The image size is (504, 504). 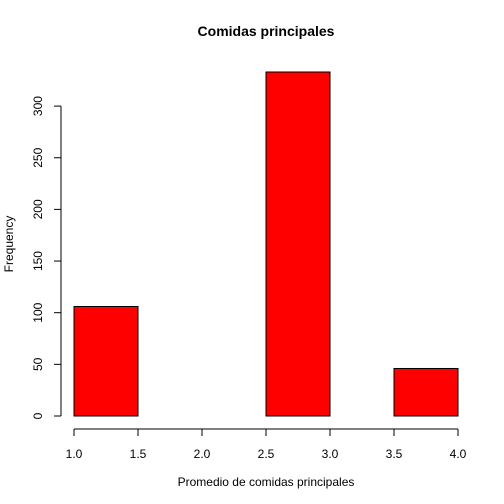 I want to click on y-tick-label: 100, so click(x=38, y=312).